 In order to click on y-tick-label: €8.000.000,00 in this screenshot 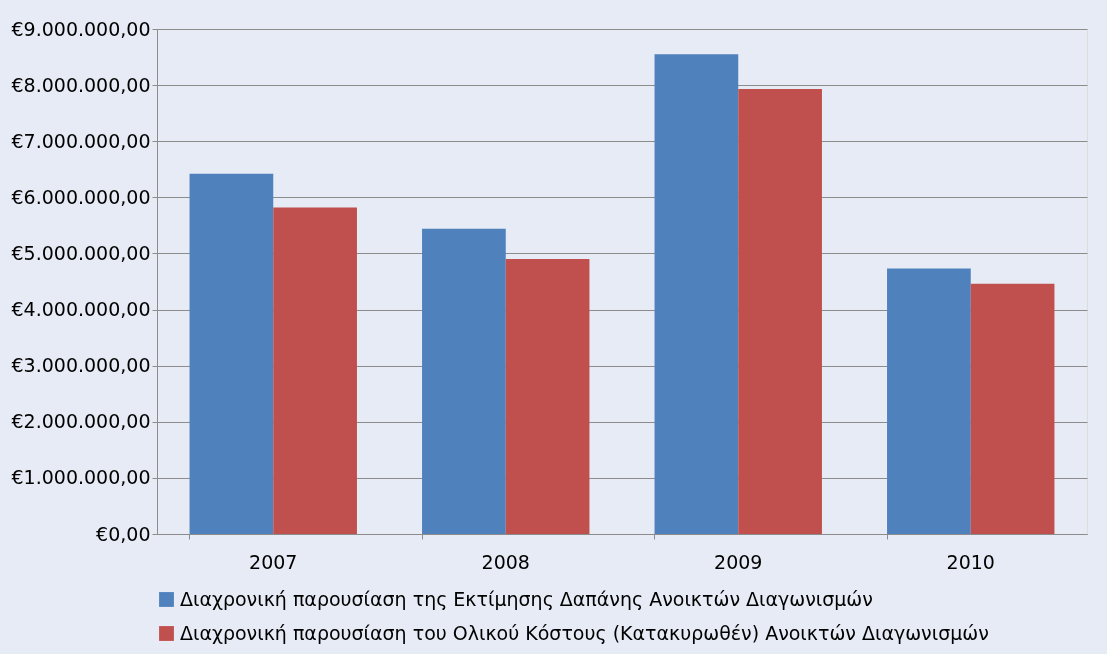, I will do `click(81, 84)`.